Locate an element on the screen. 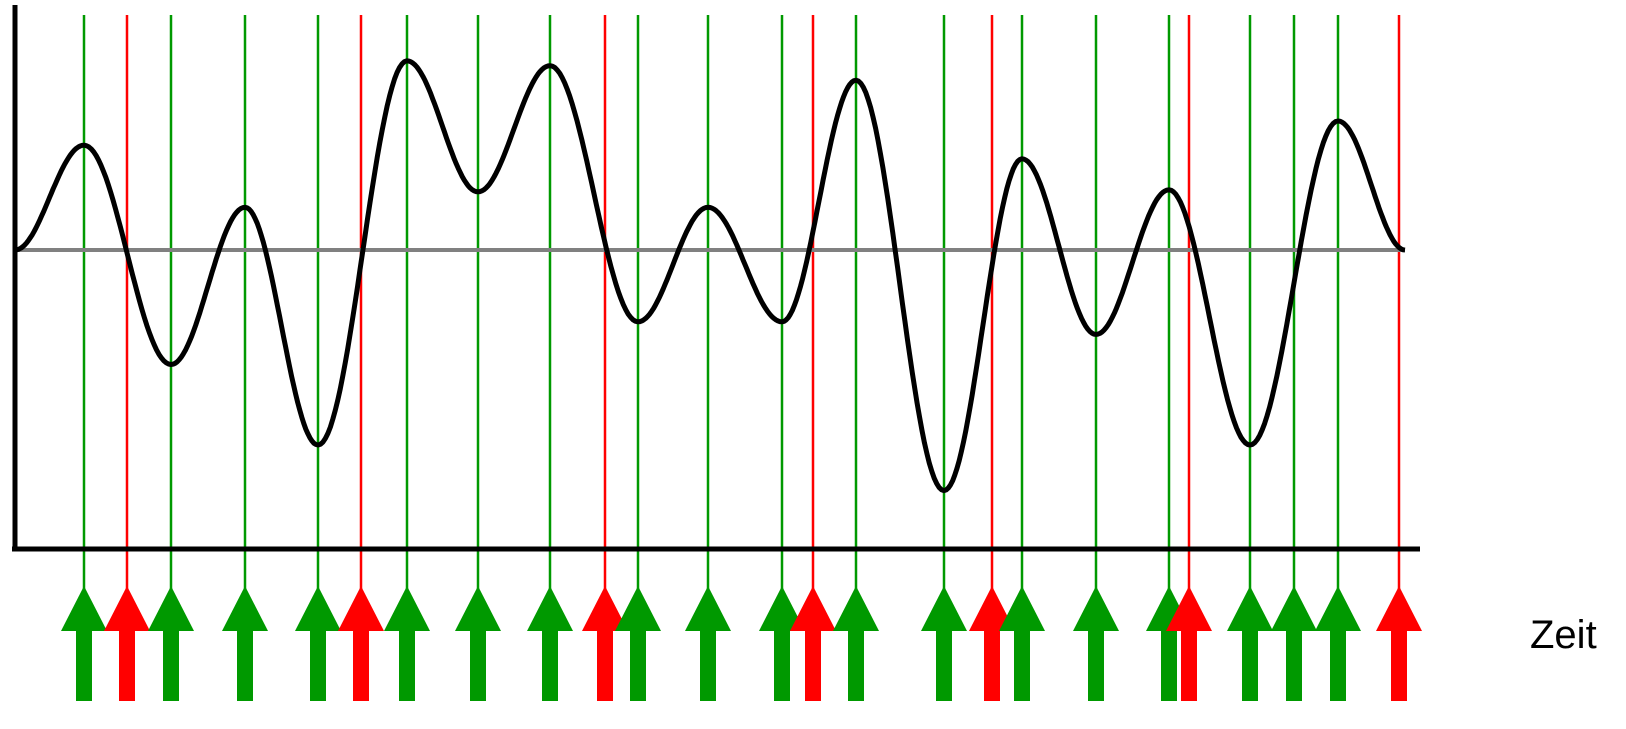 The height and width of the screenshot is (729, 1626). x-axis-label: Zeit is located at coordinates (1563, 635).